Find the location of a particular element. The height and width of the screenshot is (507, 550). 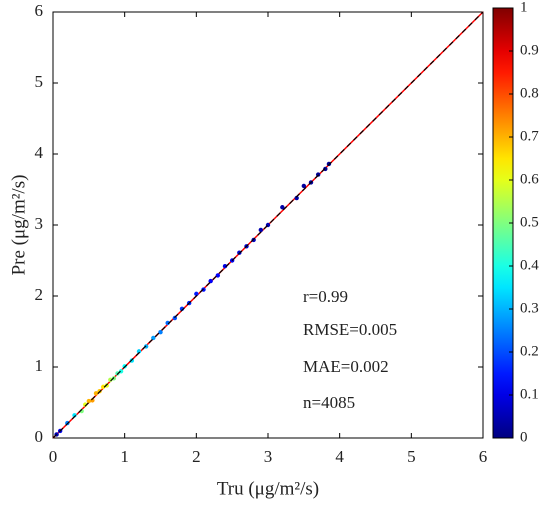

x-tick-label: 1 is located at coordinates (124, 456).